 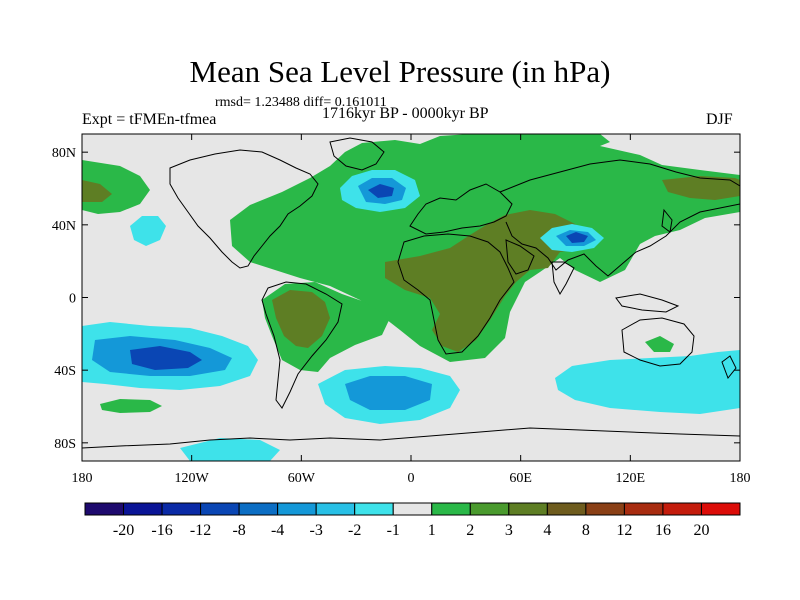 I want to click on south-america-strong-positive, so click(x=301, y=319).